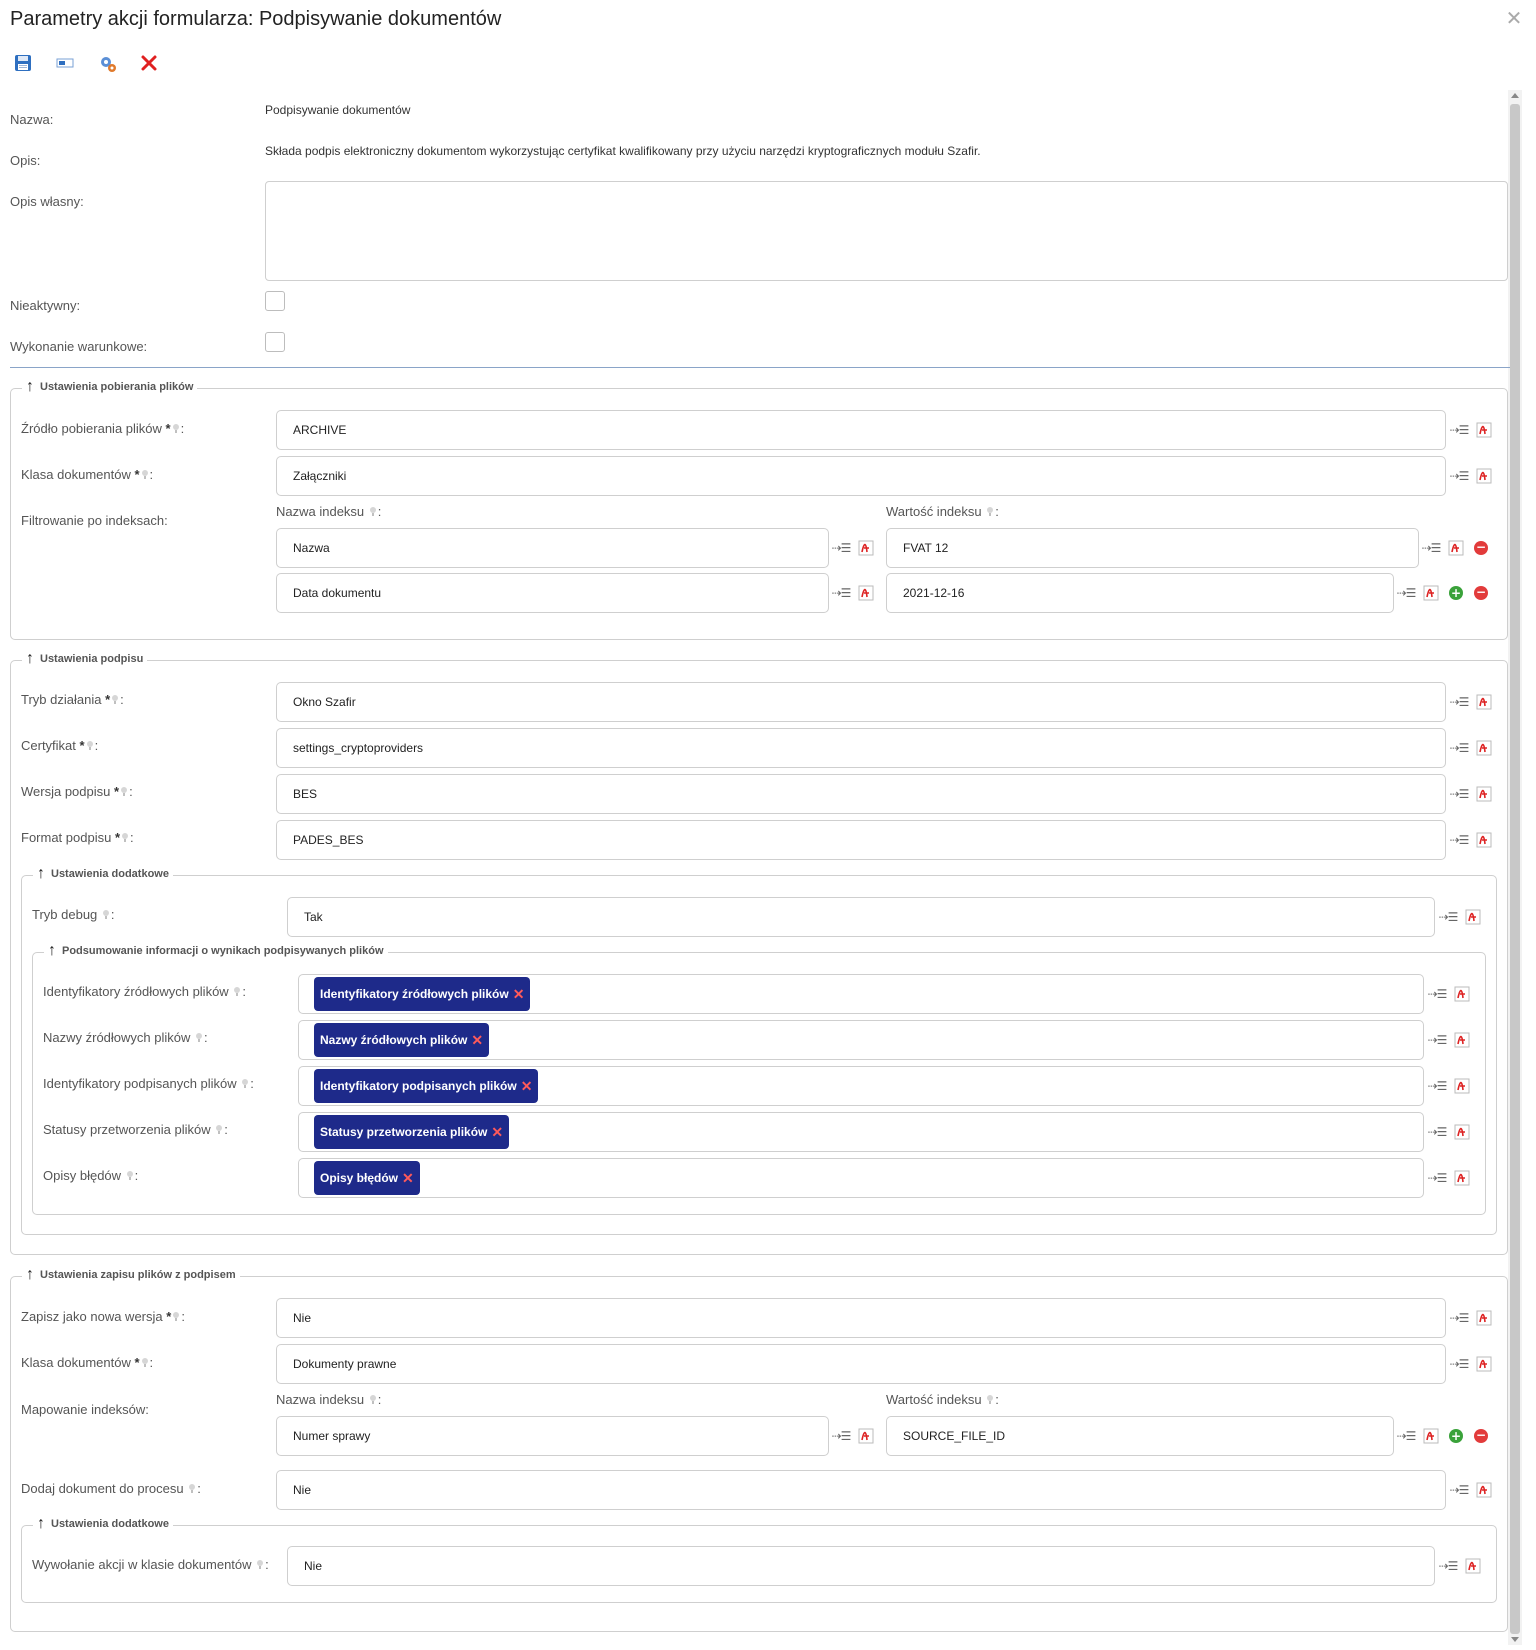  I want to click on index-value-input: FVAT 12, so click(1152, 548).